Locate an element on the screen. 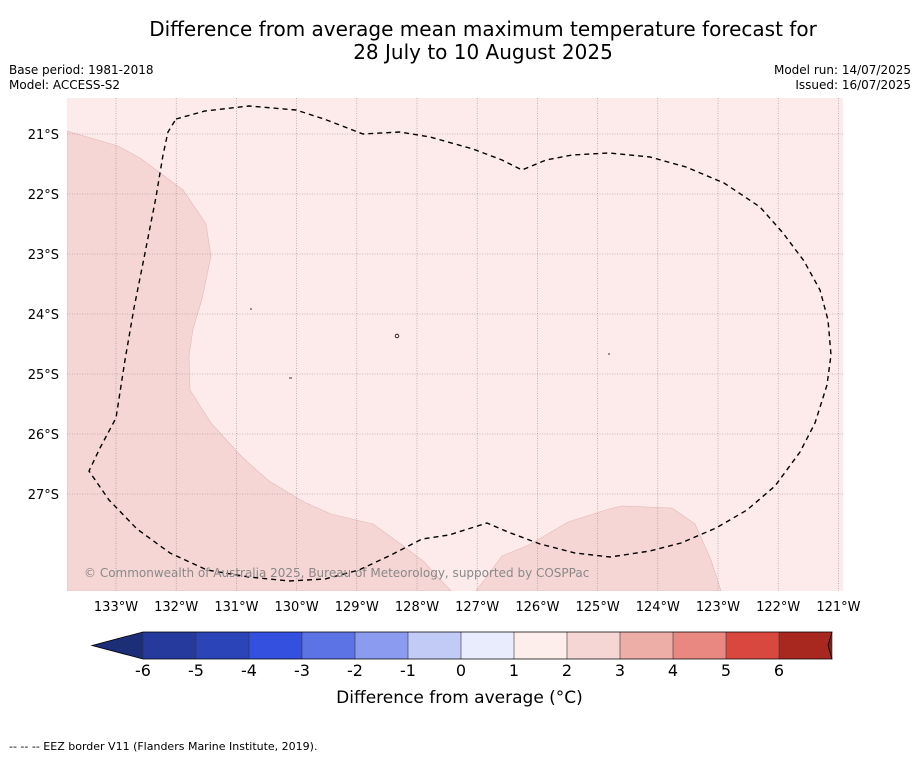 The width and height of the screenshot is (919, 758). meta-left: Base period: 1981-2018 Model: ACCESS-S2 is located at coordinates (81, 78).